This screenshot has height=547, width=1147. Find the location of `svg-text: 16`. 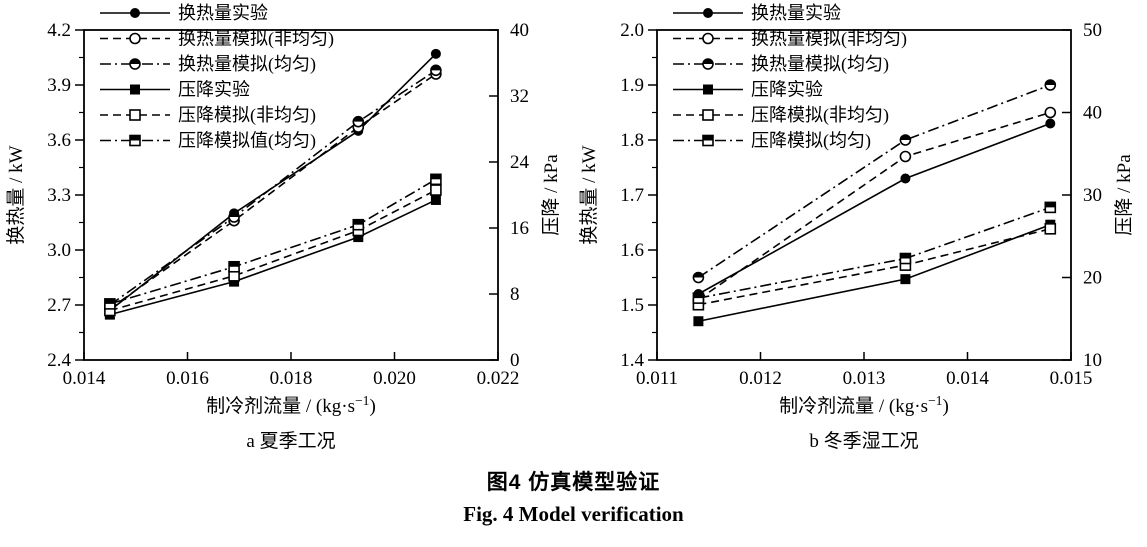

svg-text: 16 is located at coordinates (519, 228).